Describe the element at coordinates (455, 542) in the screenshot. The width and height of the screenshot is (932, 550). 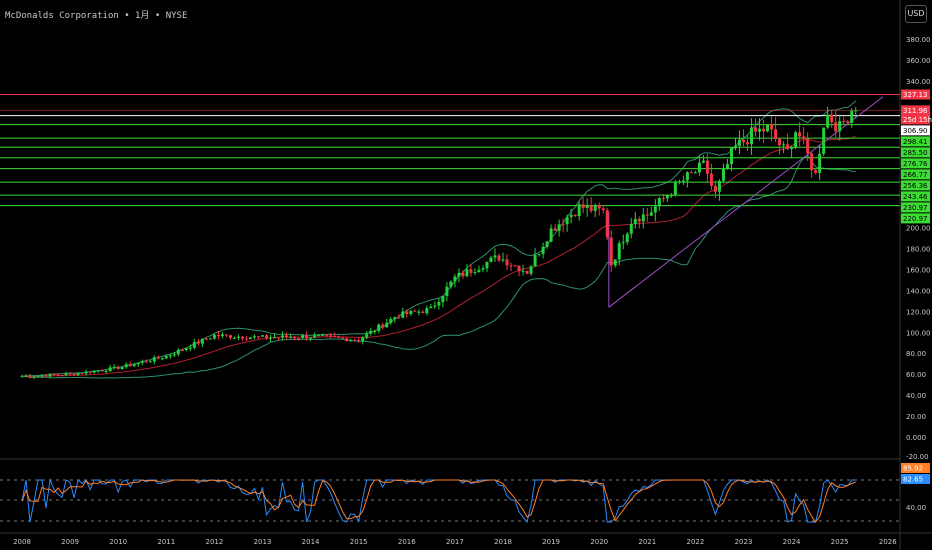
I see `x-tick-label: 2017` at that location.